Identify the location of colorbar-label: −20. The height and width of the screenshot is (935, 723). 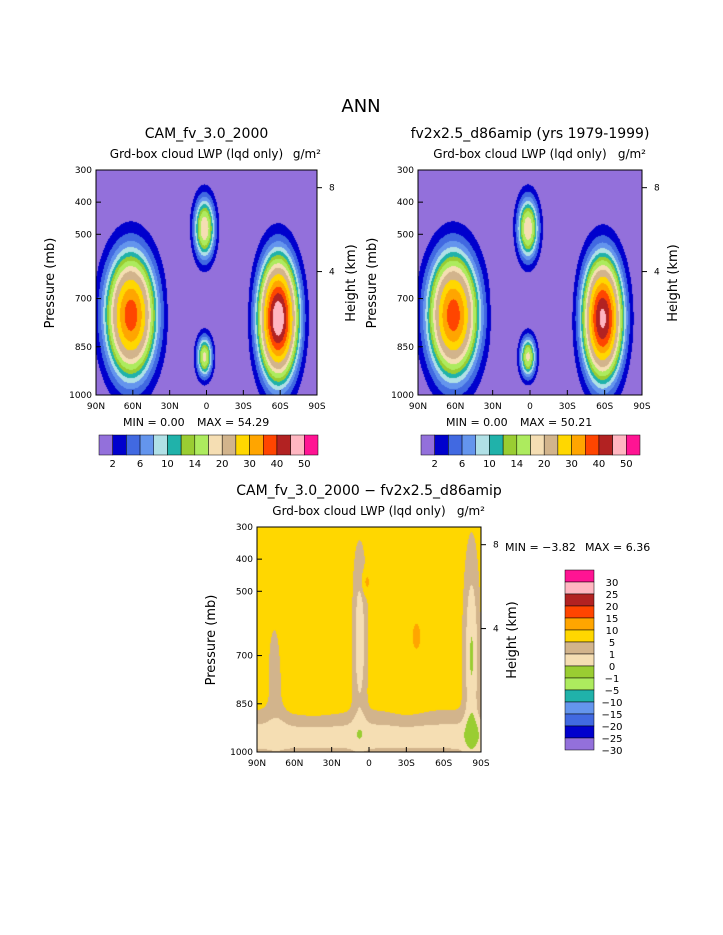
(611, 727).